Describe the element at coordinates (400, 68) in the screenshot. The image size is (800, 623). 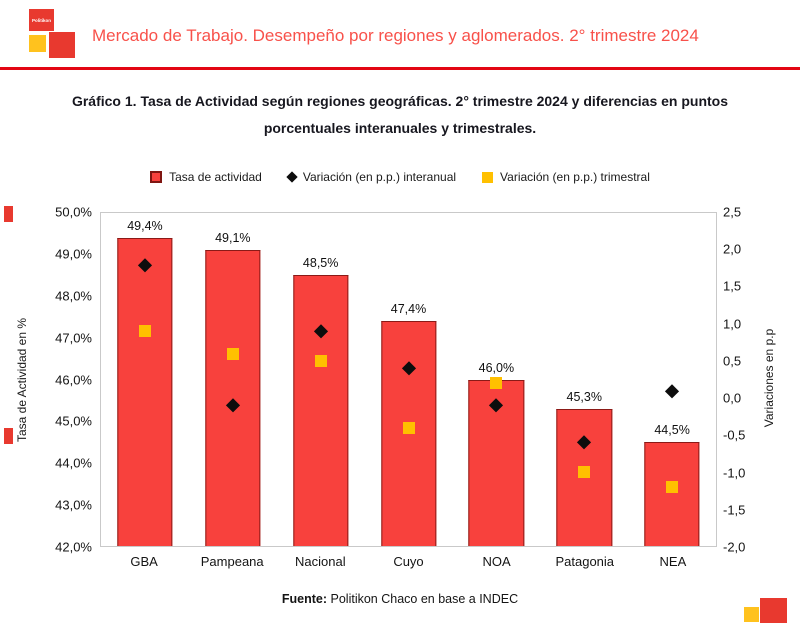
I see `header-divider` at that location.